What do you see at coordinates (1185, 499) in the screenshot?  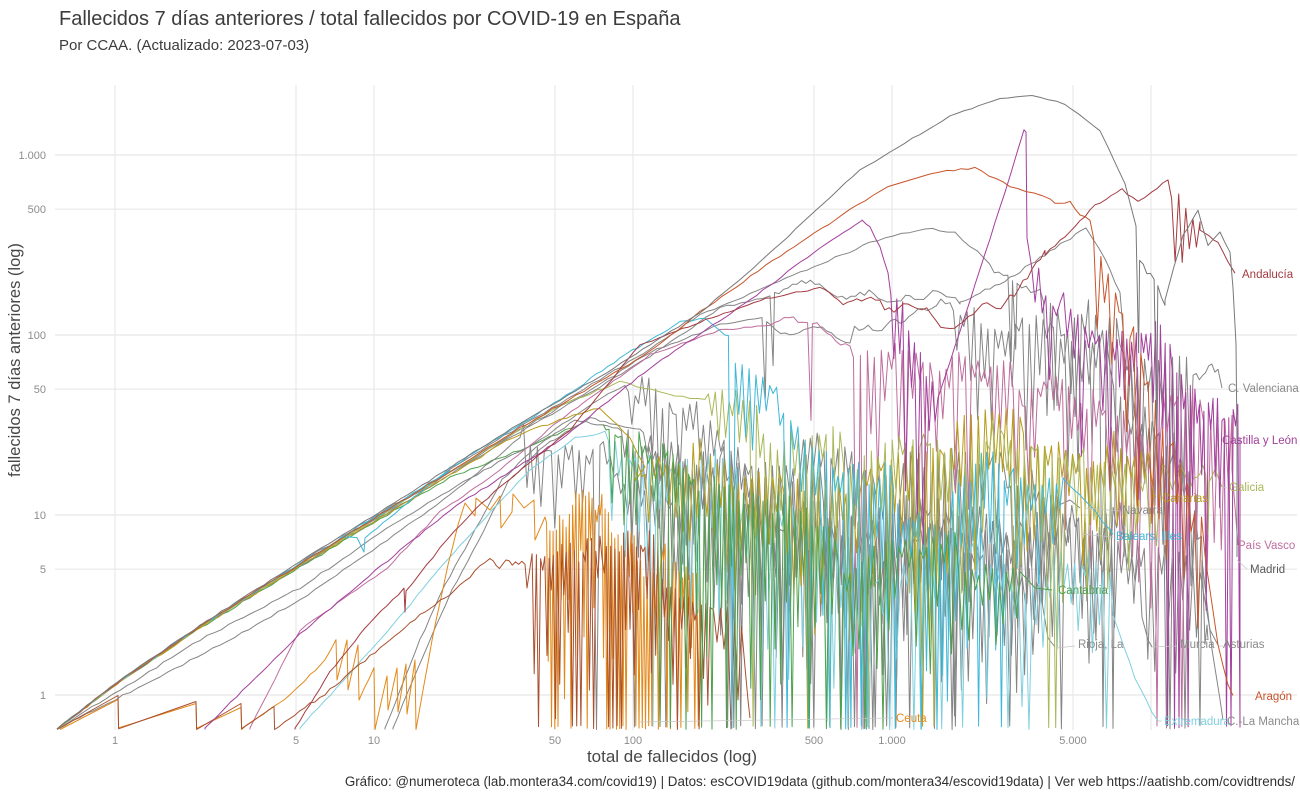 I see `svg-text: Canarias` at bounding box center [1185, 499].